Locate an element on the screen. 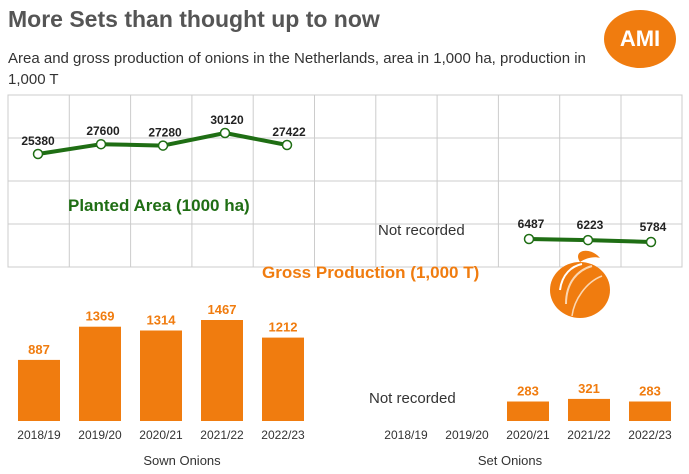  sown-onions-category-label: 2018/19 is located at coordinates (39, 435).